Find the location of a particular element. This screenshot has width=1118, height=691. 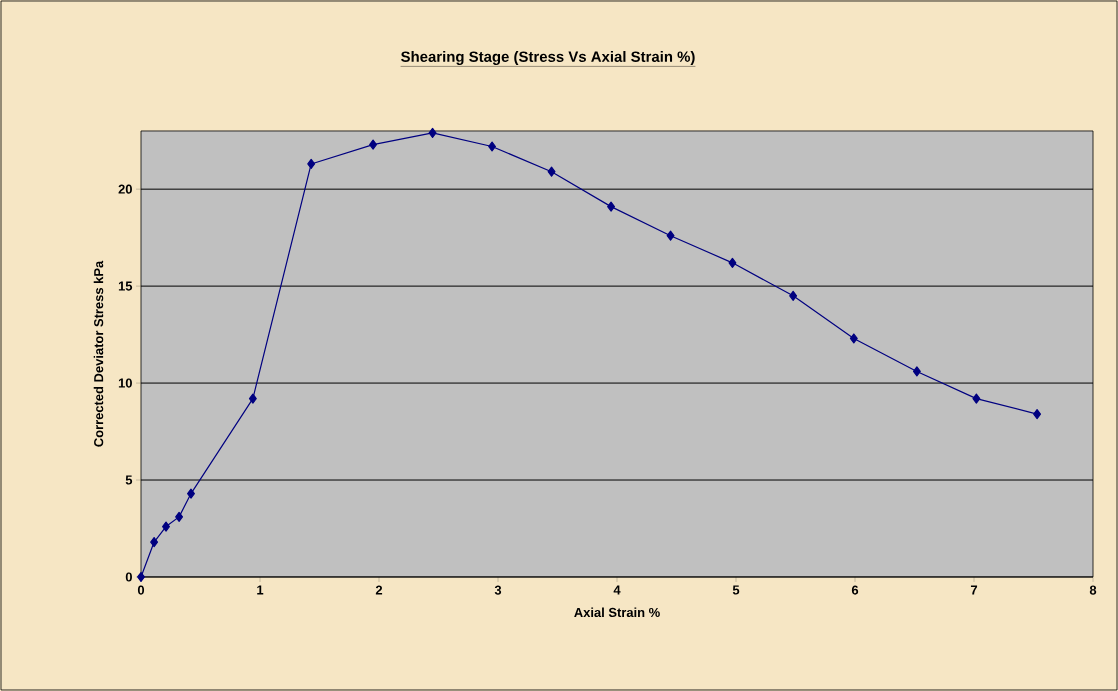

y-axis-title: Corrected Deviator Stress kPa is located at coordinates (98, 353).